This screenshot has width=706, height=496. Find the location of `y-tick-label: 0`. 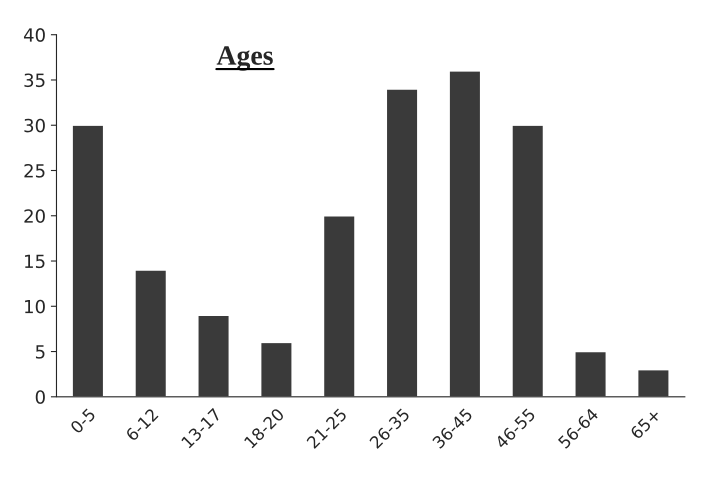

y-tick-label: 0 is located at coordinates (40, 397).